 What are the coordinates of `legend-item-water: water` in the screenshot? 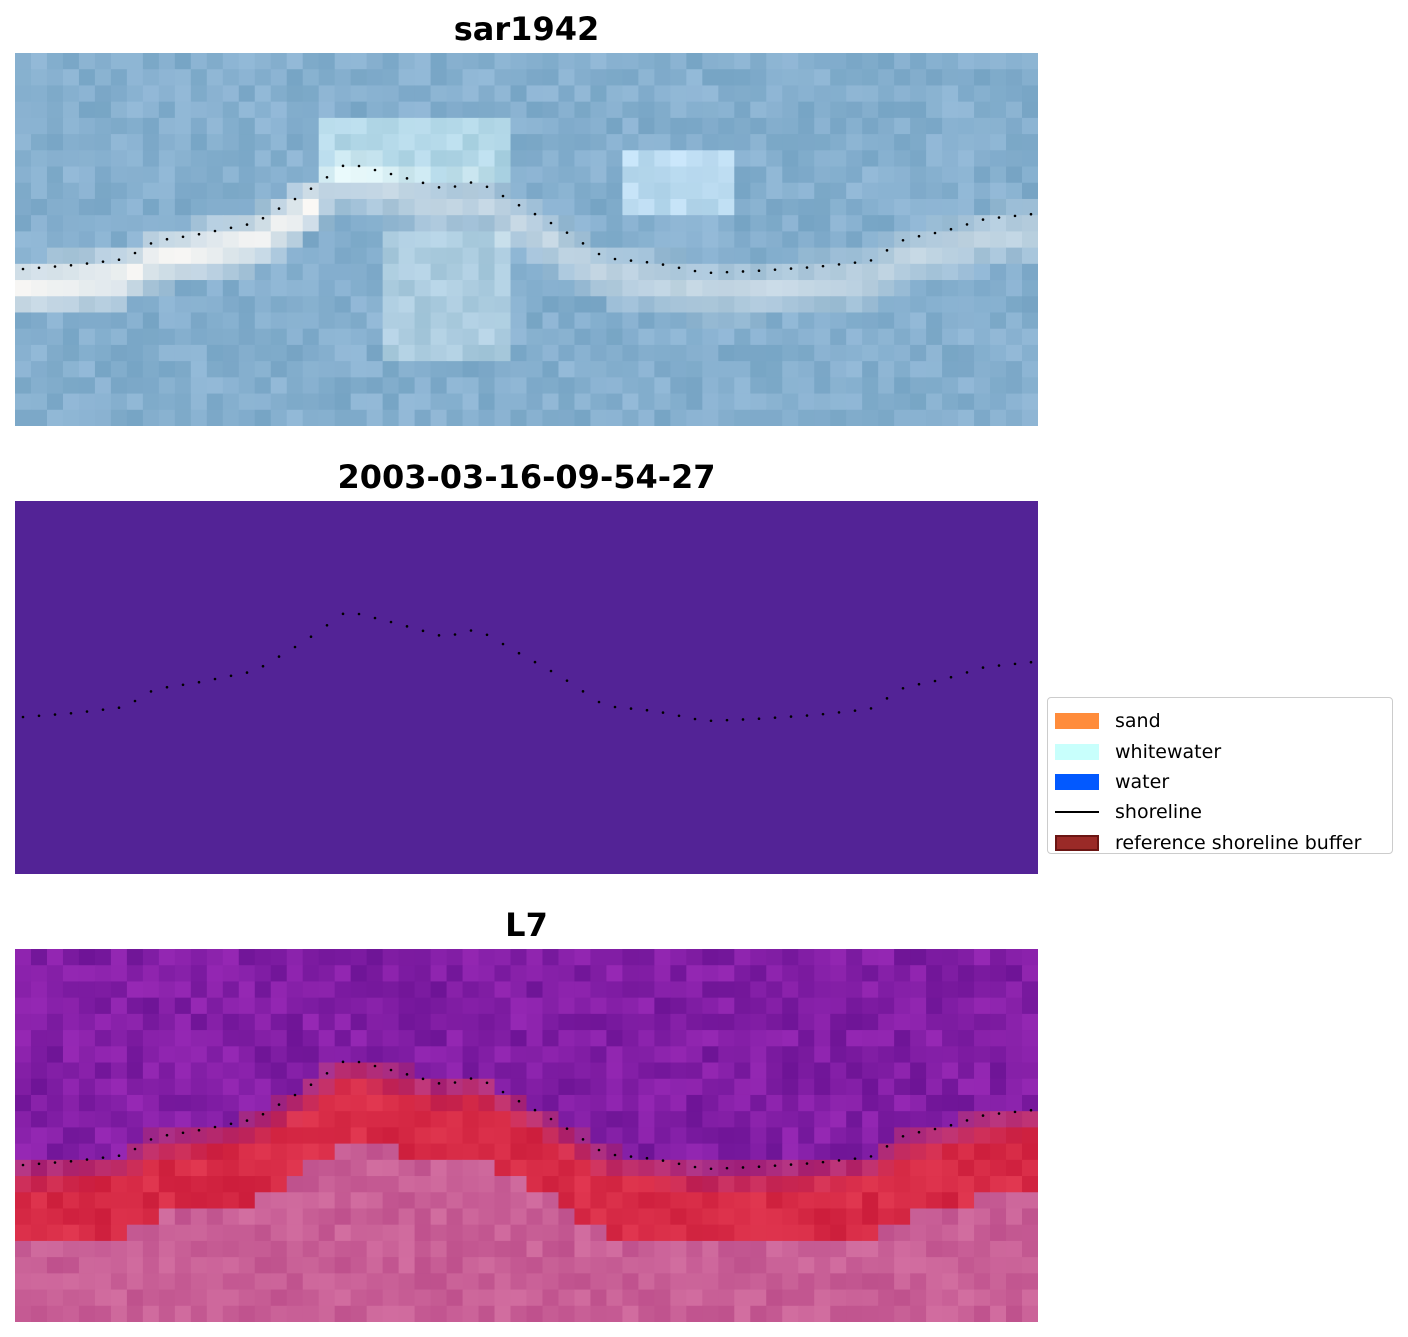 It's located at (1219, 782).